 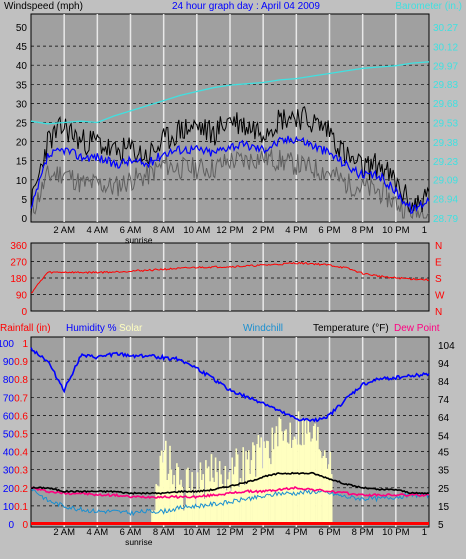 I want to click on hour-label: 4 AM, so click(x=98, y=230).